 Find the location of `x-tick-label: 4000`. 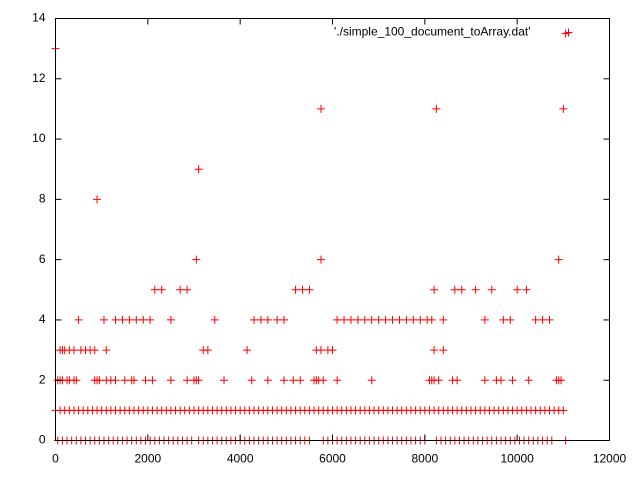

x-tick-label: 4000 is located at coordinates (240, 459).